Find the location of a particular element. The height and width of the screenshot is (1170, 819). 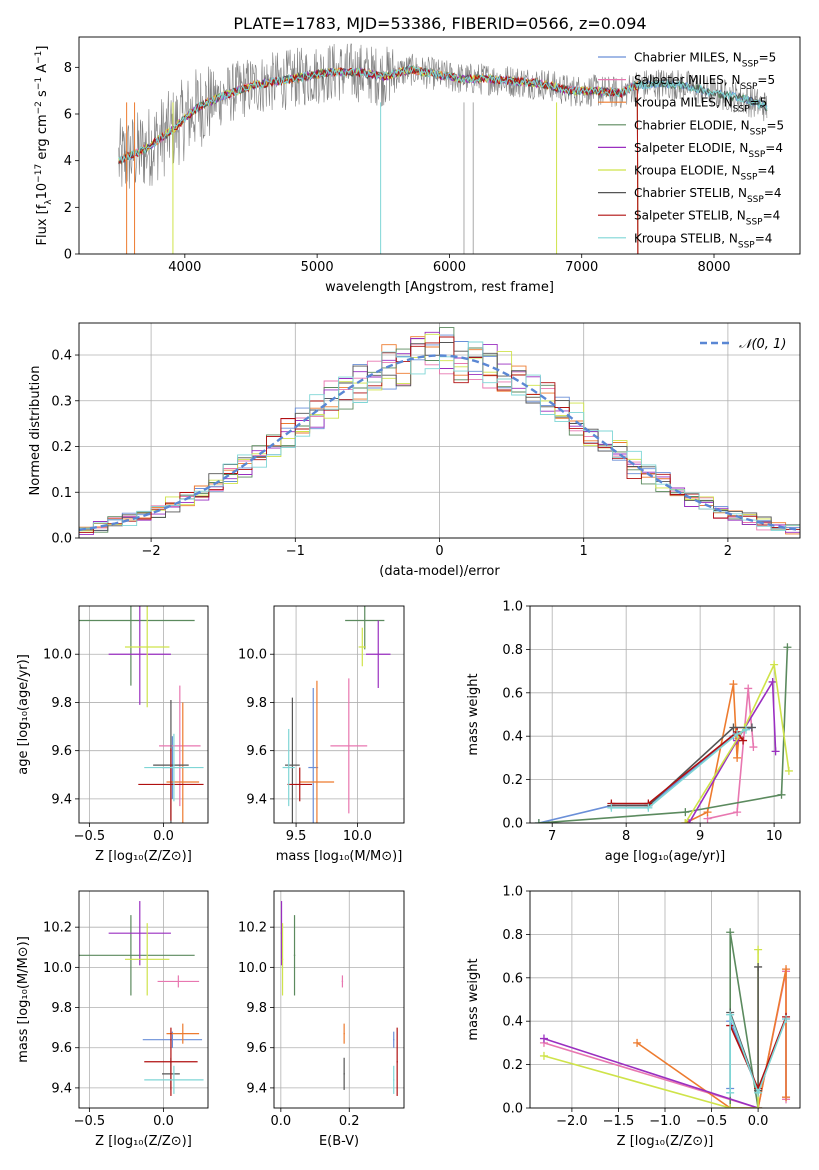

y-tick-label: 0.3 is located at coordinates (61, 401).